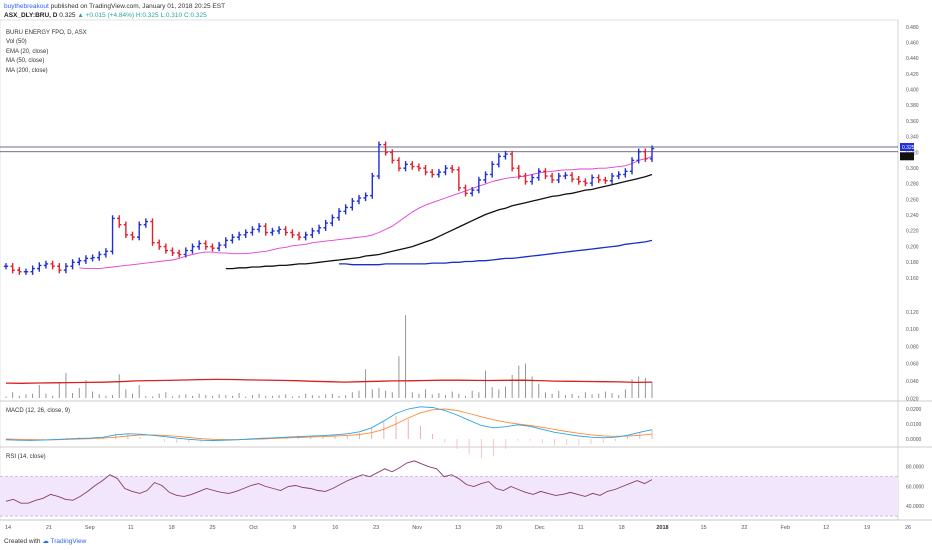 This screenshot has height=550, width=932. What do you see at coordinates (914, 425) in the screenshot?
I see `macd-tick-label: 0.0100` at bounding box center [914, 425].